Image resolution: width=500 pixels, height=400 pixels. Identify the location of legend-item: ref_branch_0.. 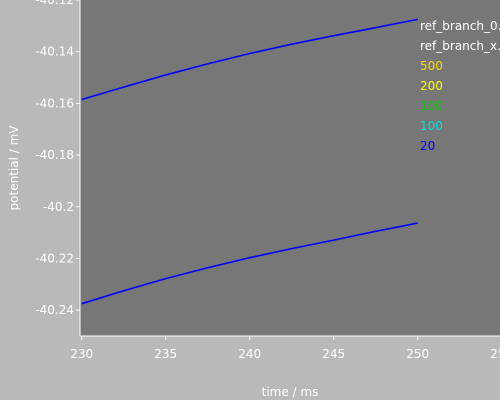
(460, 26).